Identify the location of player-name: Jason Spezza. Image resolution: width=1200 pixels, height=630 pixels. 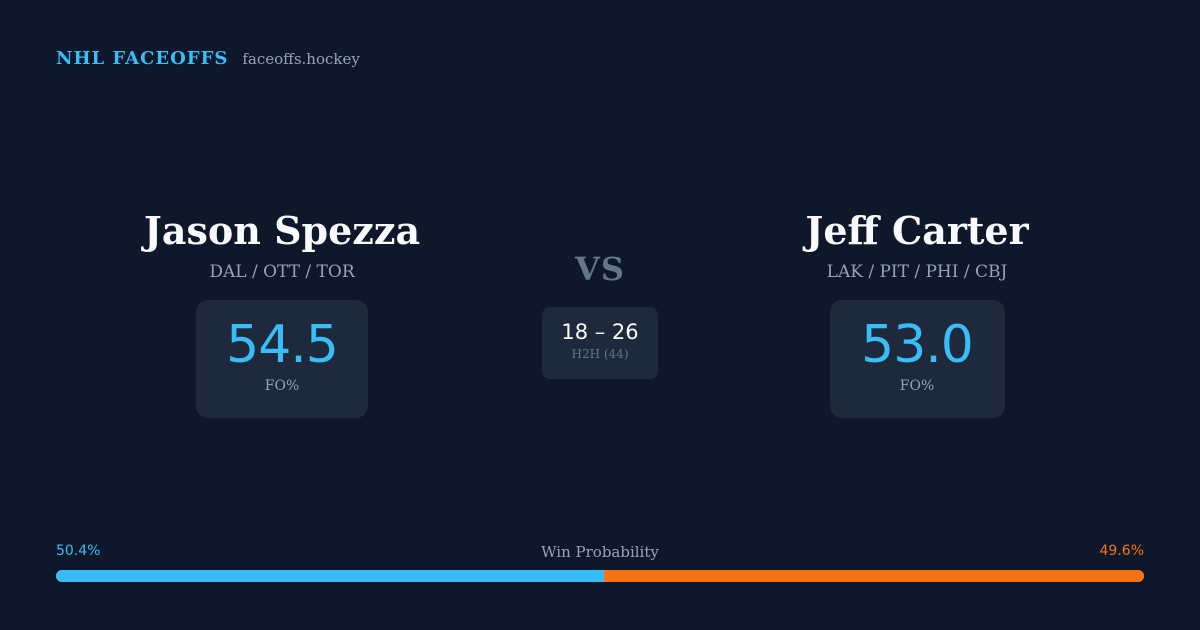
(282, 230).